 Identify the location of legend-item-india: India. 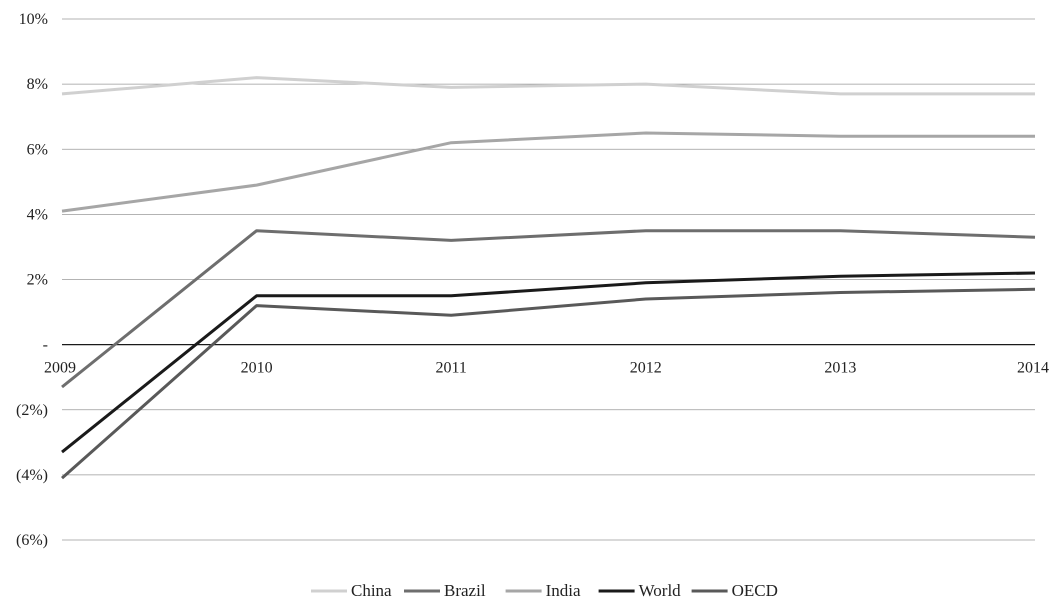
(543, 590).